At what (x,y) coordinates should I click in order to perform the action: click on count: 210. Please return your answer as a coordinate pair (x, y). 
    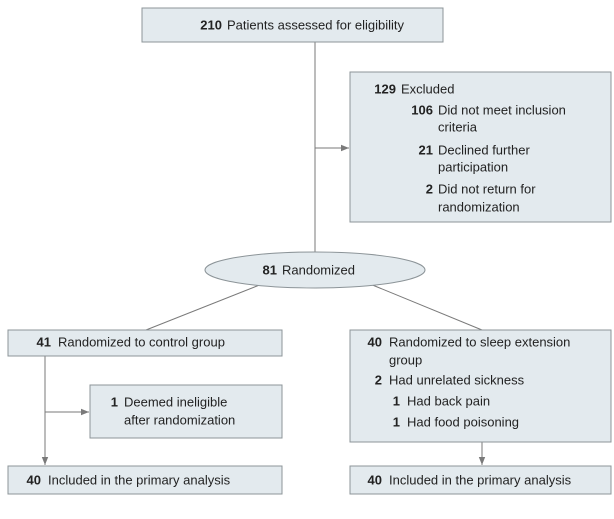
    Looking at the image, I should click on (211, 24).